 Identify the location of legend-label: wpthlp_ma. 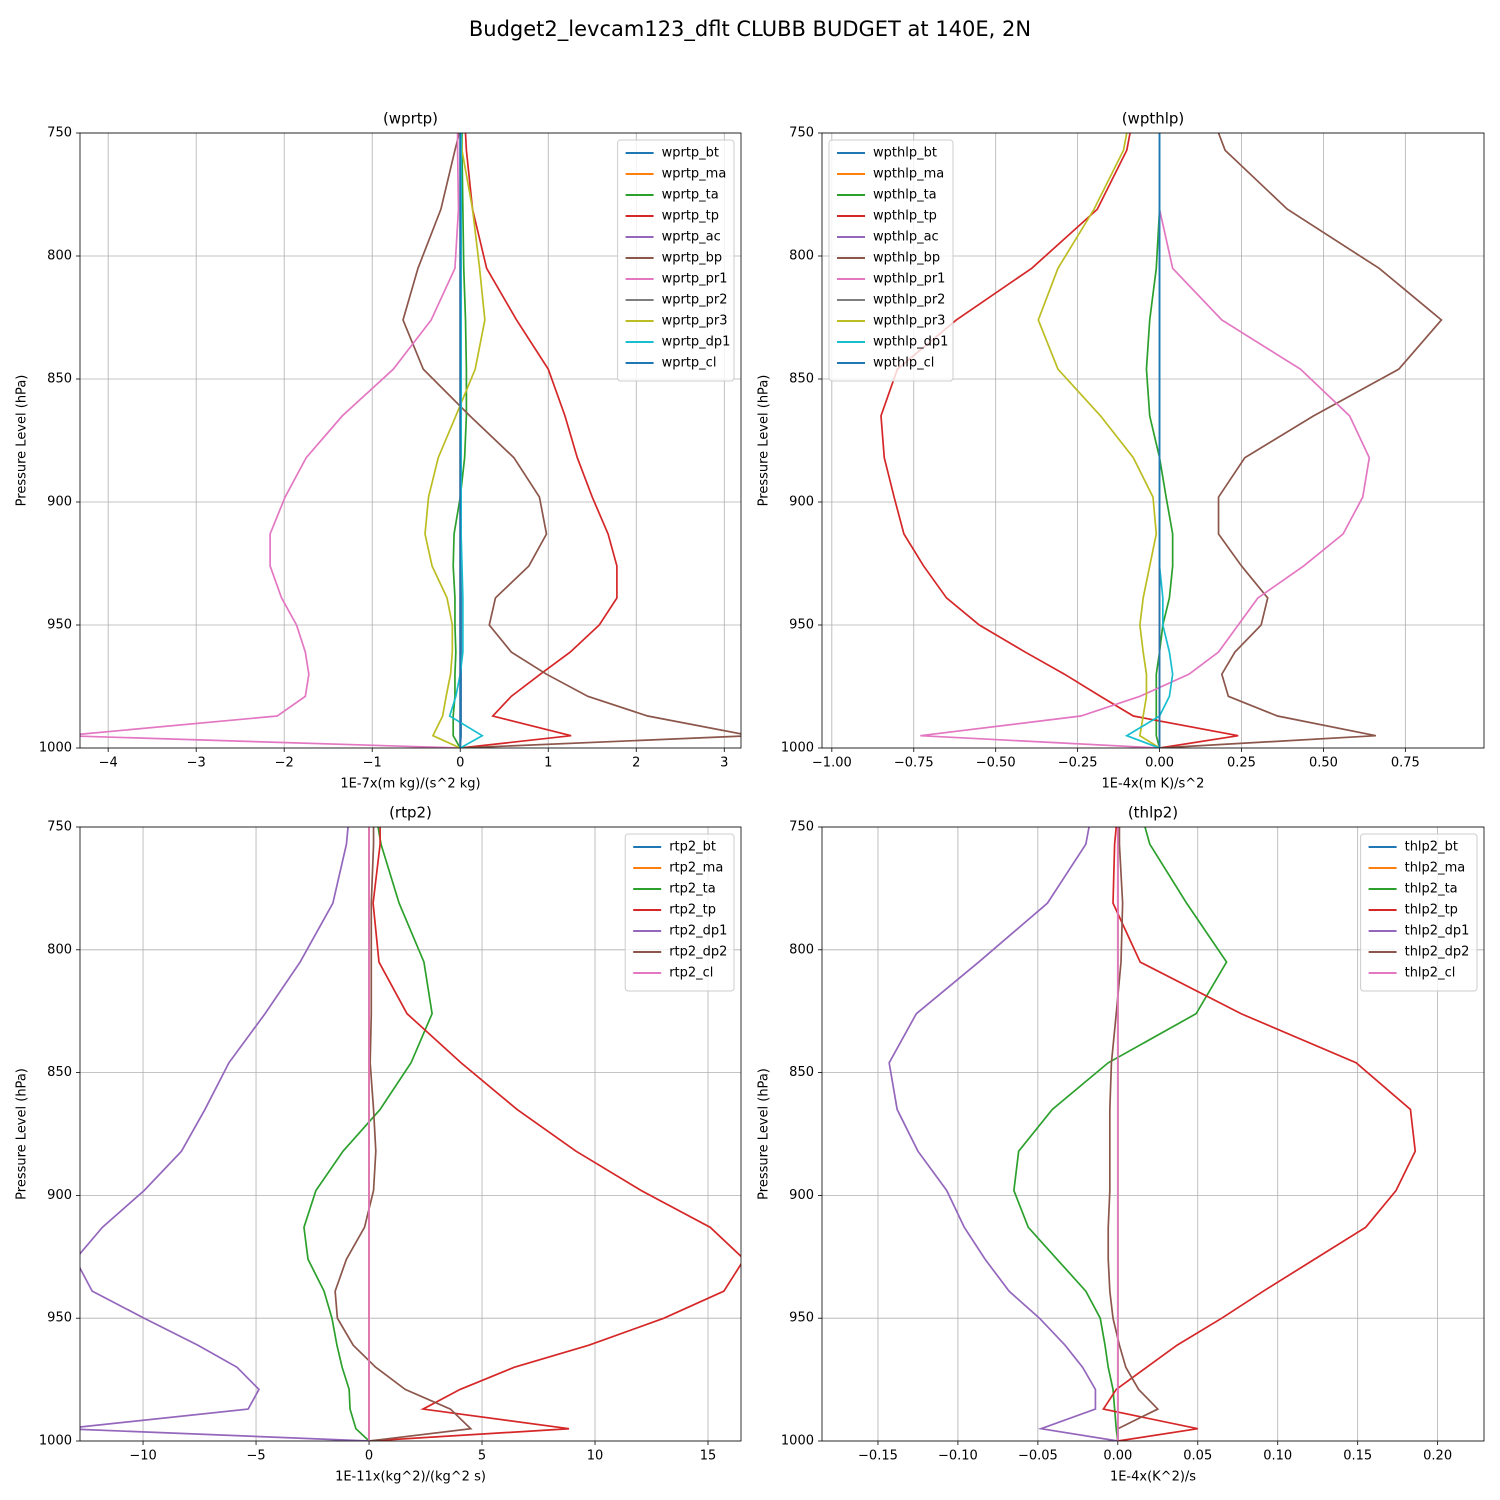
(908, 174).